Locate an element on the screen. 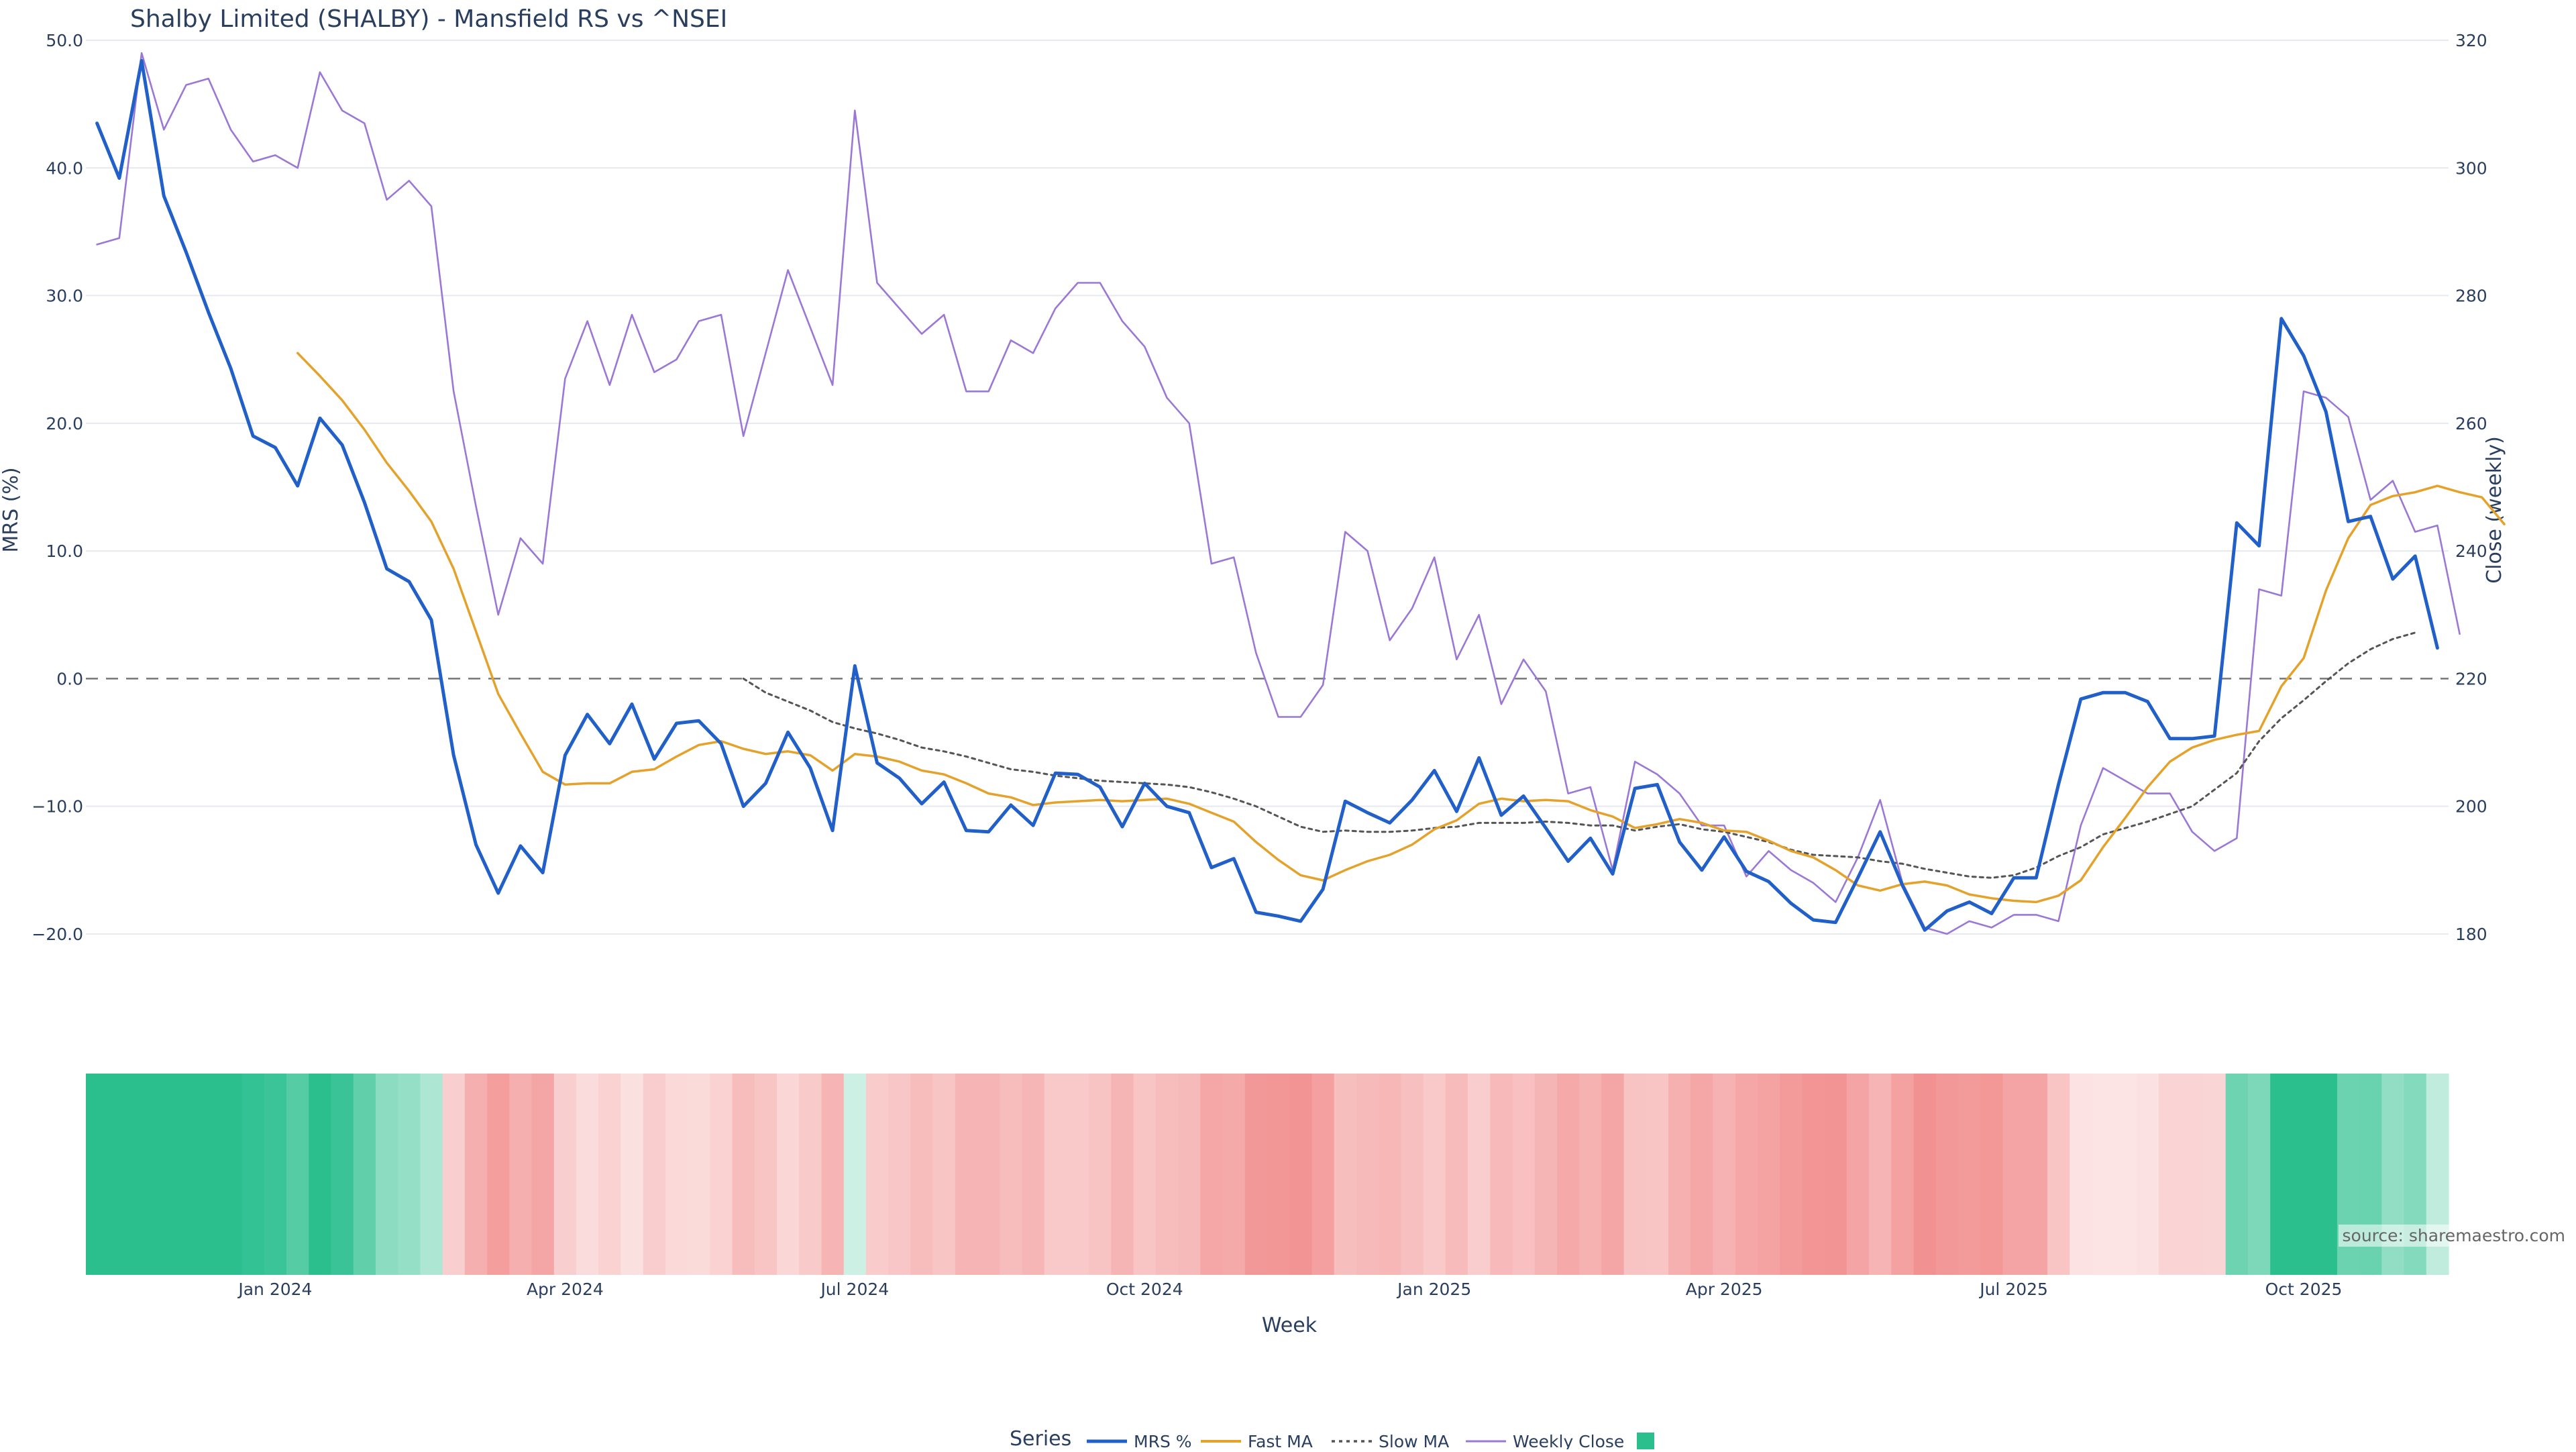 Image resolution: width=2576 pixels, height=1452 pixels. legend-label-fast-ma: Fast MA is located at coordinates (1280, 1440).